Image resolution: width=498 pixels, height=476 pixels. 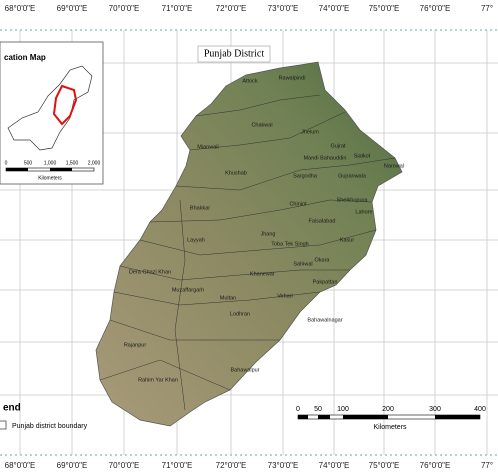 What do you see at coordinates (343, 409) in the screenshot?
I see `scale-label: 100` at bounding box center [343, 409].